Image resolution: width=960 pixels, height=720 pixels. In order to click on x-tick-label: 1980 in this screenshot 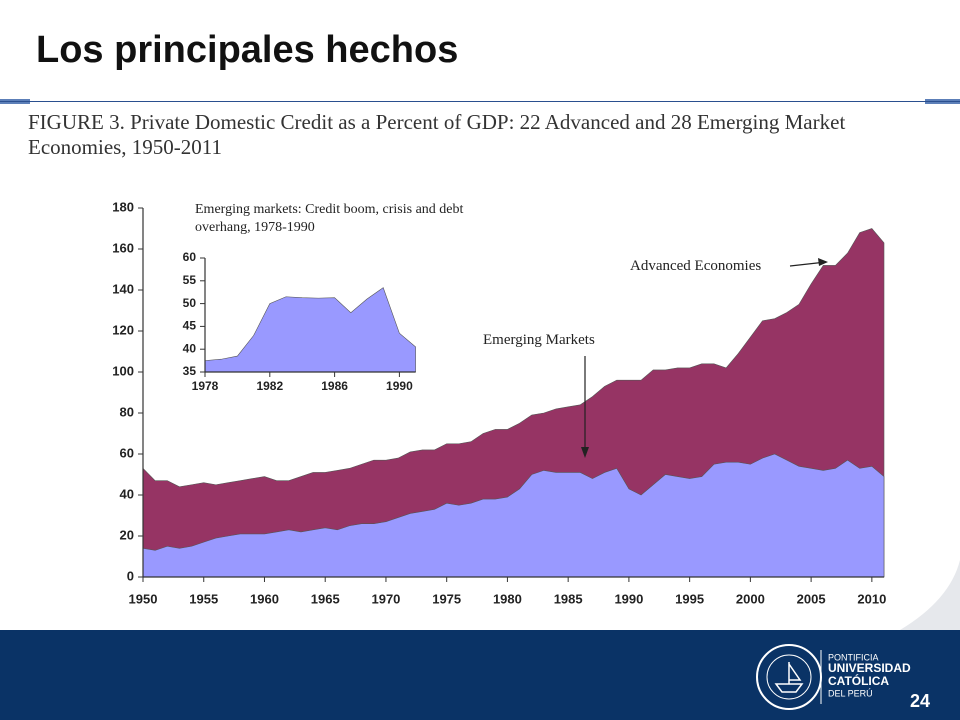, I will do `click(507, 598)`.